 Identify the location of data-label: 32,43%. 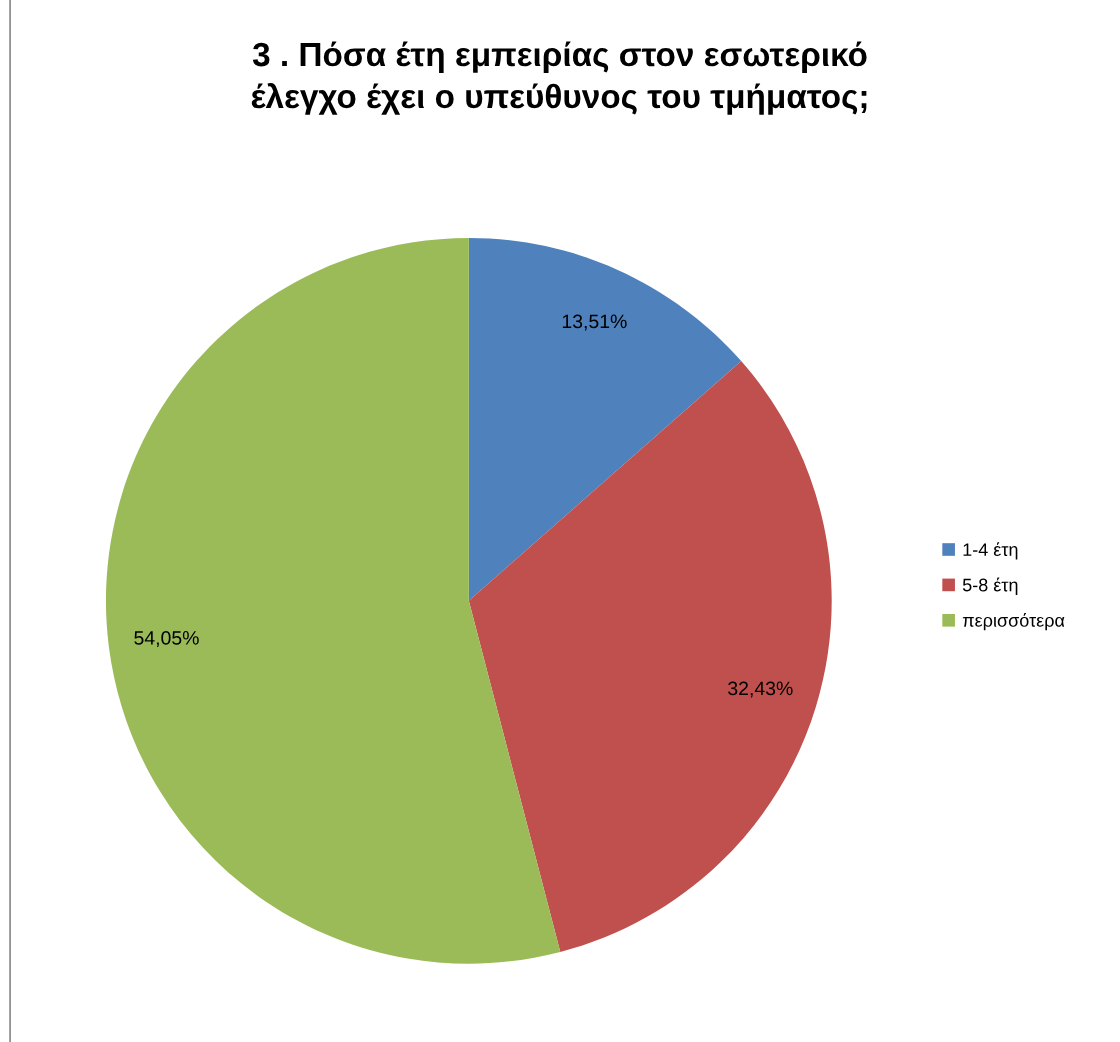
(760, 689).